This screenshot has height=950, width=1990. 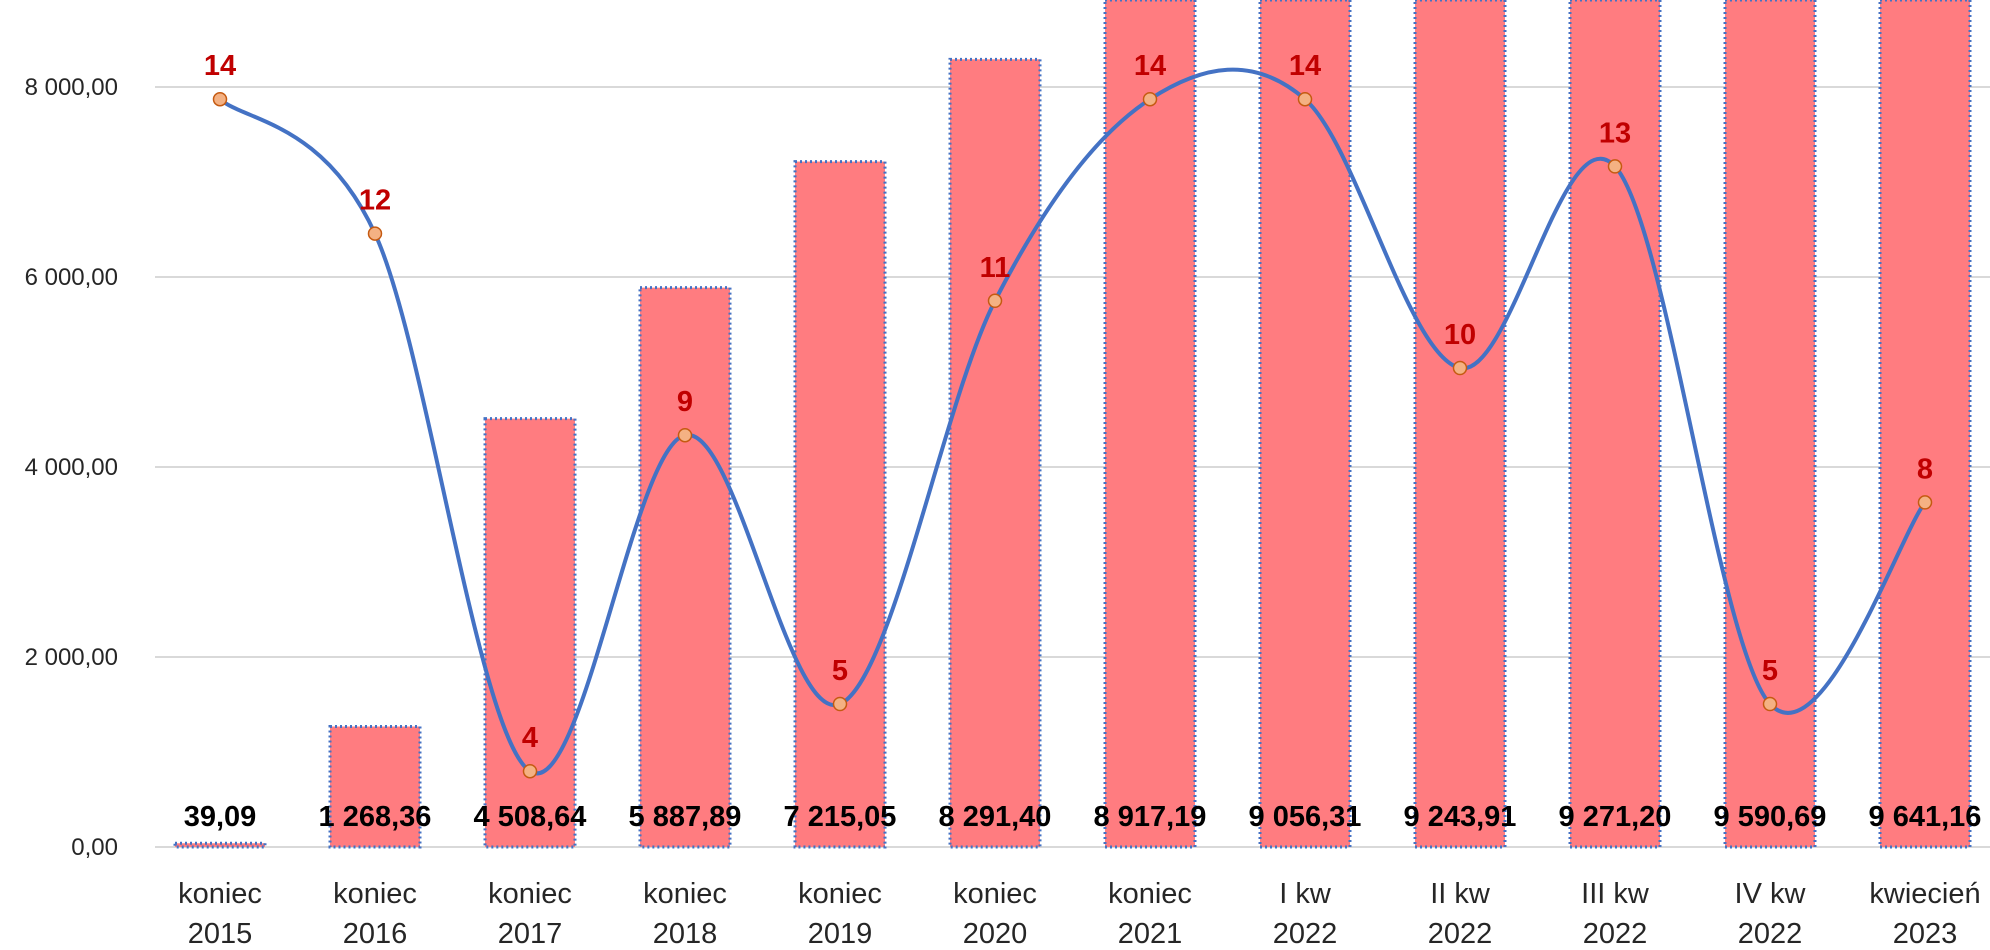 What do you see at coordinates (1150, 817) in the screenshot?
I see `bar-value-label: 8 917,19` at bounding box center [1150, 817].